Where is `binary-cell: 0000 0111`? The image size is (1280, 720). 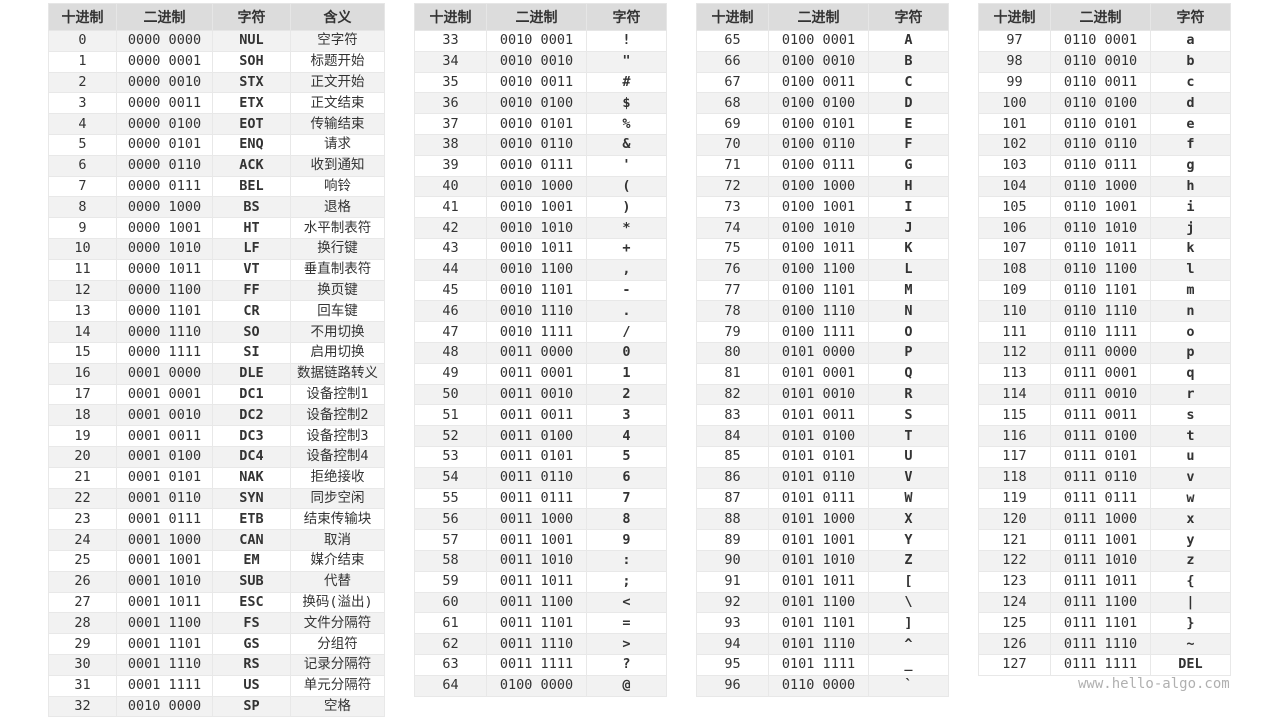 binary-cell: 0000 0111 is located at coordinates (164, 186).